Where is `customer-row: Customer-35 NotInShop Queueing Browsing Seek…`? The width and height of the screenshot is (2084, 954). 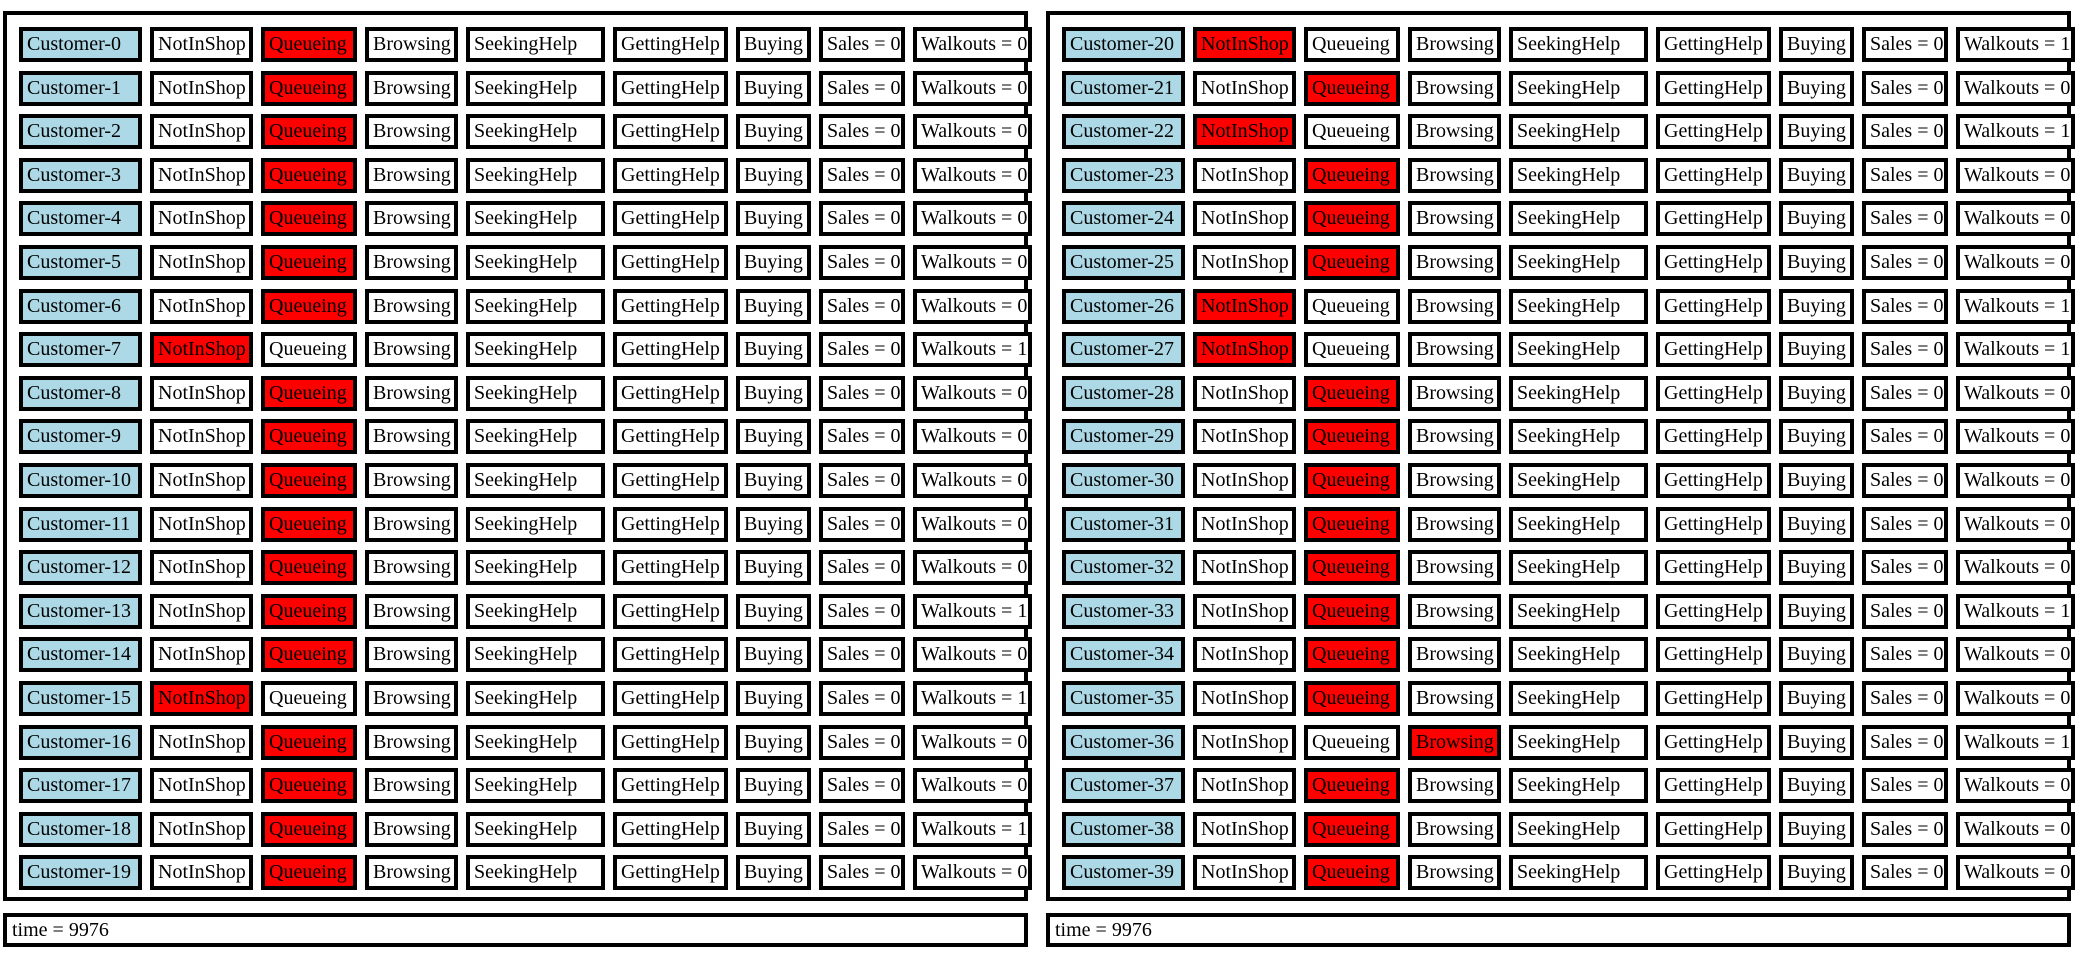
customer-row: Customer-35 NotInShop Queueing Browsing Seek… is located at coordinates (1568, 698).